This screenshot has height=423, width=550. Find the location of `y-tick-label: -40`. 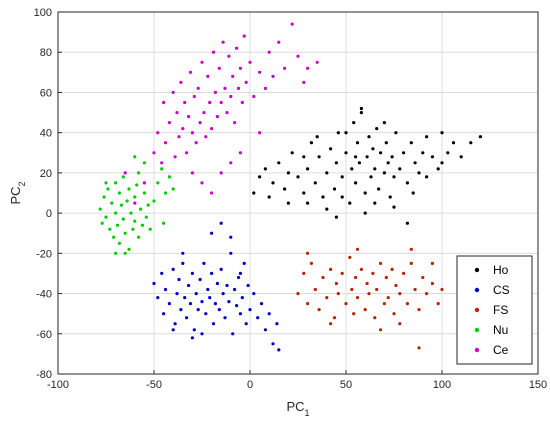

y-tick-label: -40 is located at coordinates (44, 295).